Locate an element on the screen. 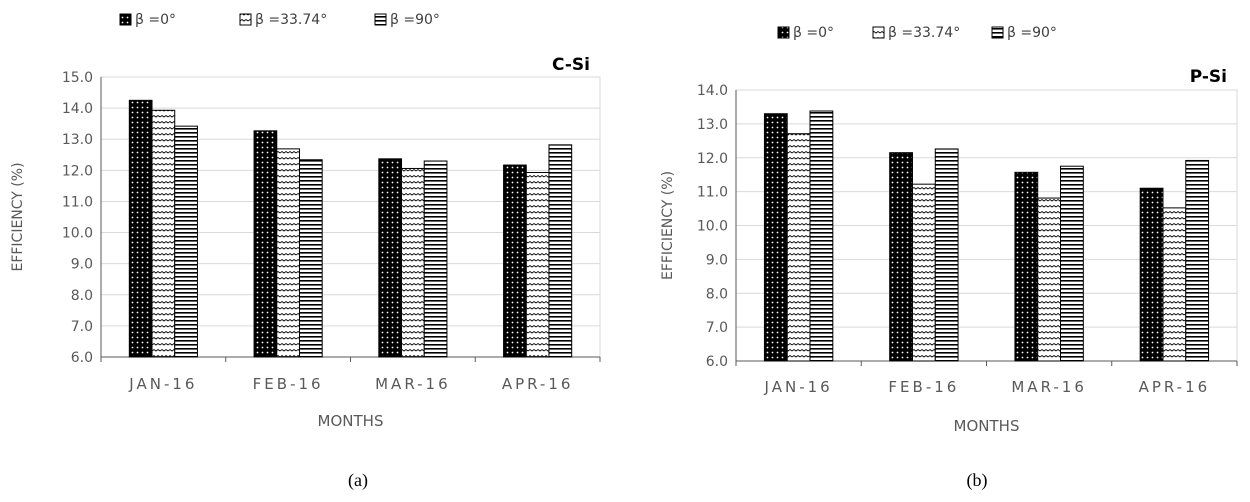  y-tick-label: 15.0 is located at coordinates (77, 78).